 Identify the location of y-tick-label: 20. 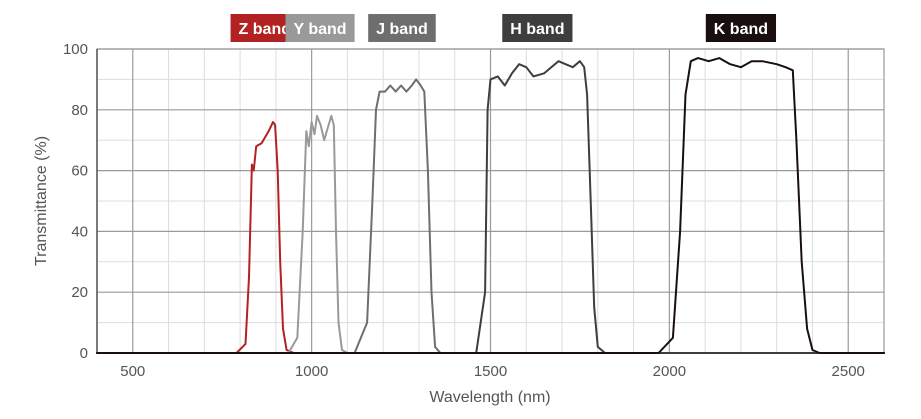
(79, 292).